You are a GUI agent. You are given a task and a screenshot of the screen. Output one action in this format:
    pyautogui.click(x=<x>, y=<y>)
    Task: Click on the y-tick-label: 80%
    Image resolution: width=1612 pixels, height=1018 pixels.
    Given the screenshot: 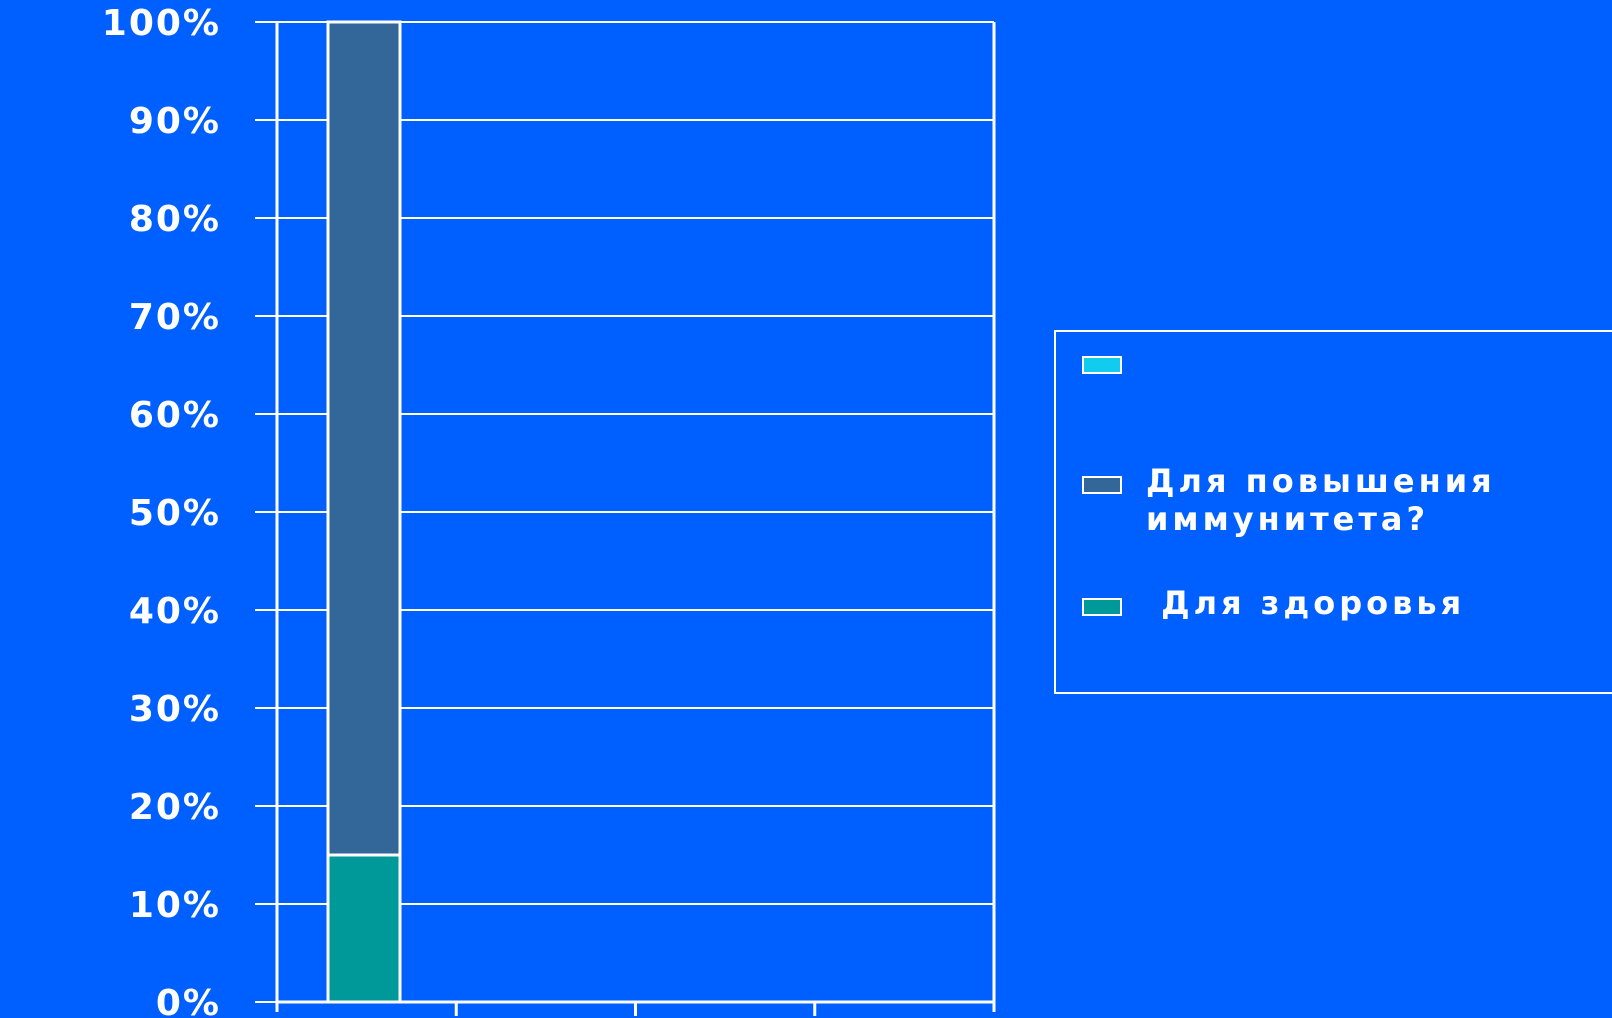 What is the action you would take?
    pyautogui.click(x=175, y=219)
    